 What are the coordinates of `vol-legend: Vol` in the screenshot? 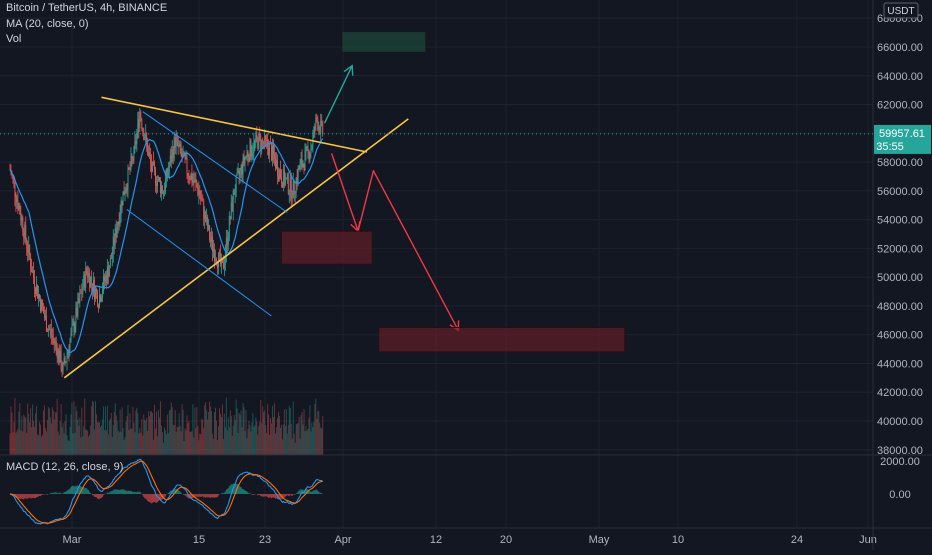 It's located at (13, 39).